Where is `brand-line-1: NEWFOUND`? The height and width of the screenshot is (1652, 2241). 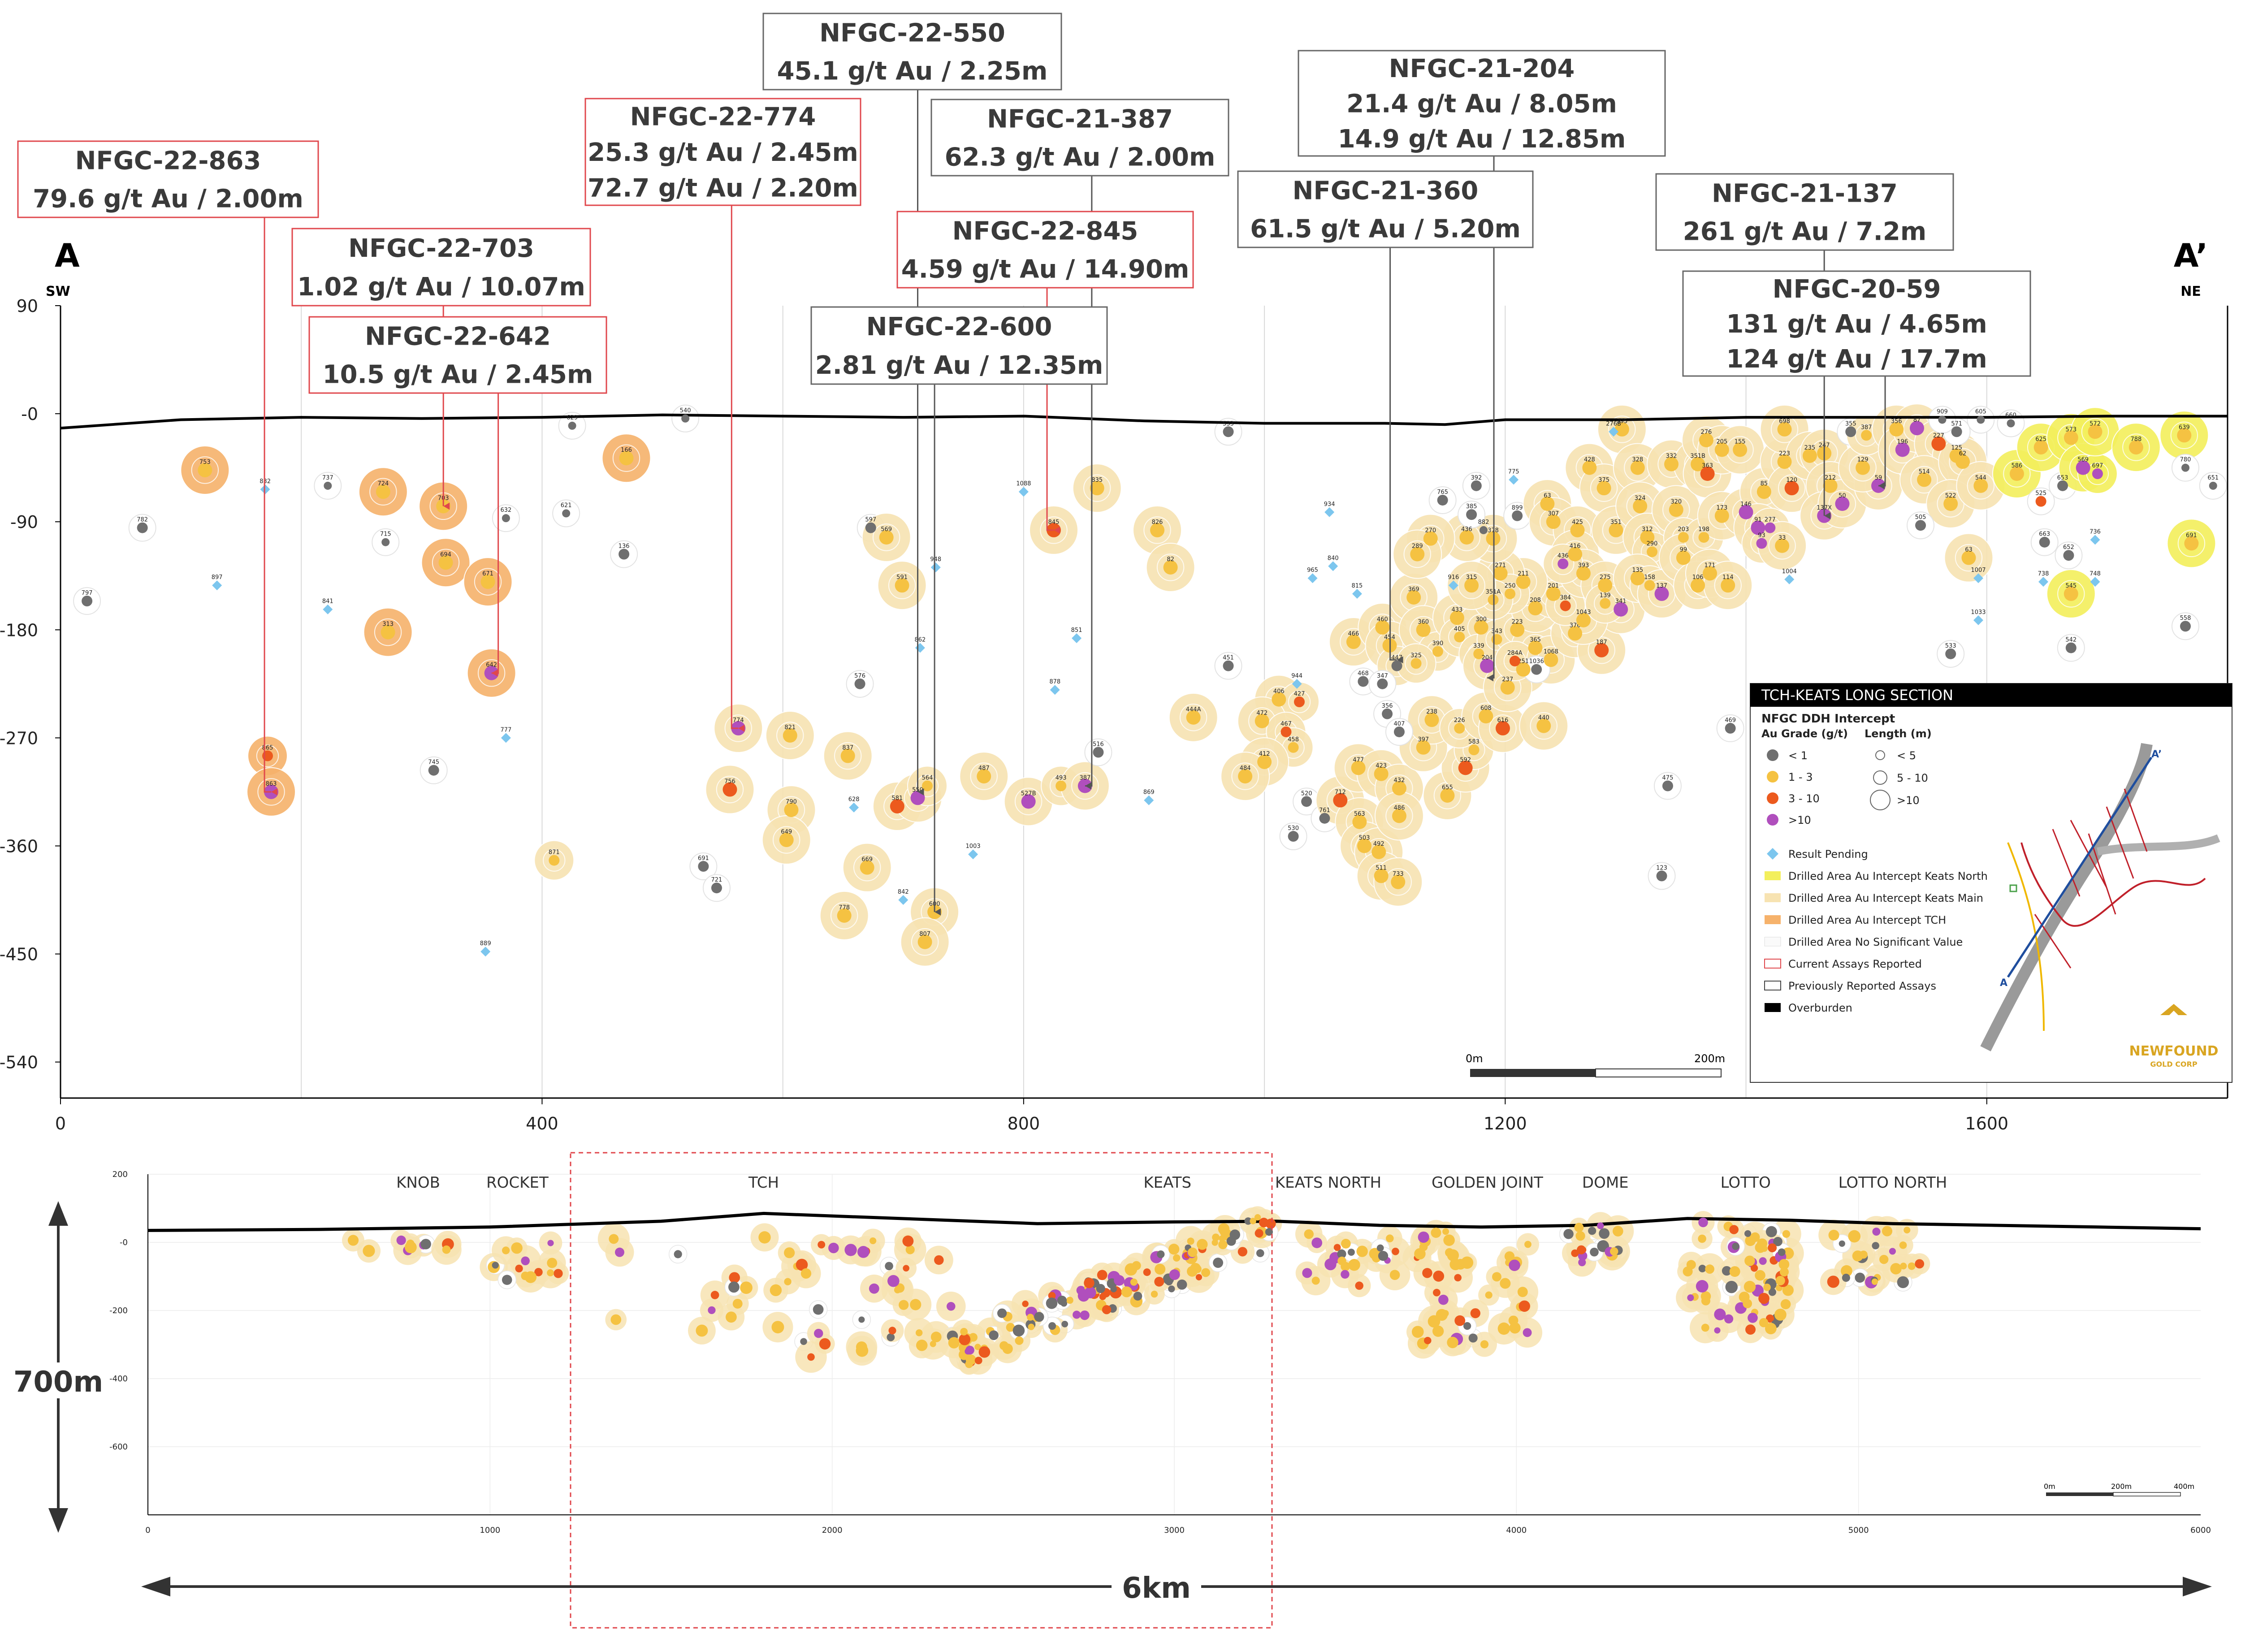
brand-line-1: NEWFOUND is located at coordinates (2173, 1051).